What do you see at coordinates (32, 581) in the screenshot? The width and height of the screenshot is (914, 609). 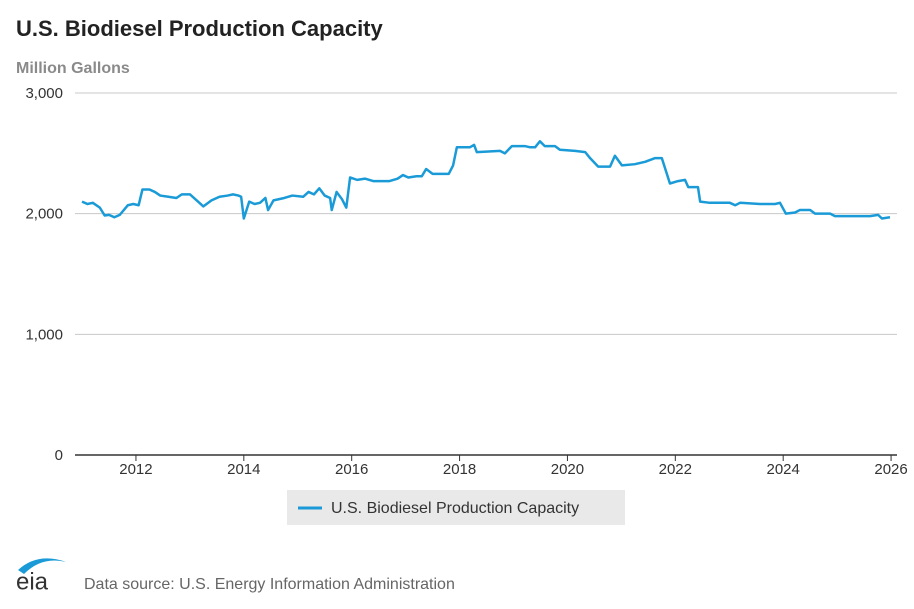 I see `logo-text: eia` at bounding box center [32, 581].